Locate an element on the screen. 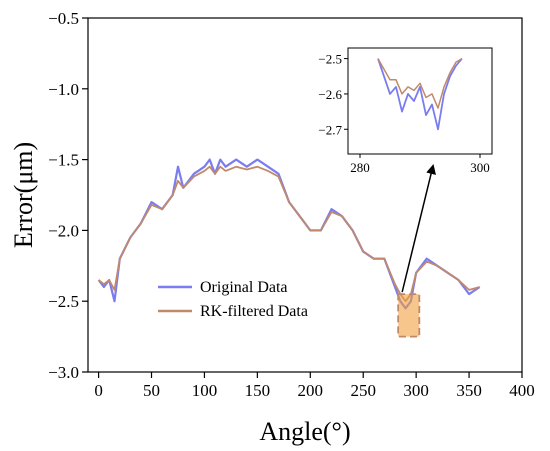 The height and width of the screenshot is (451, 550). y-tick-label: −0.5 is located at coordinates (63, 18).